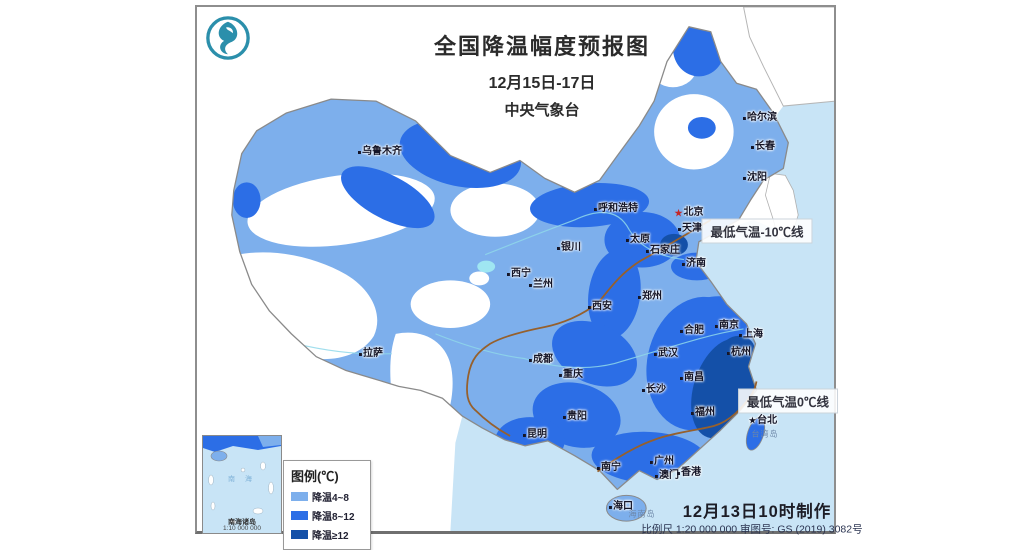  I want to click on rivers, so click(520, 290).